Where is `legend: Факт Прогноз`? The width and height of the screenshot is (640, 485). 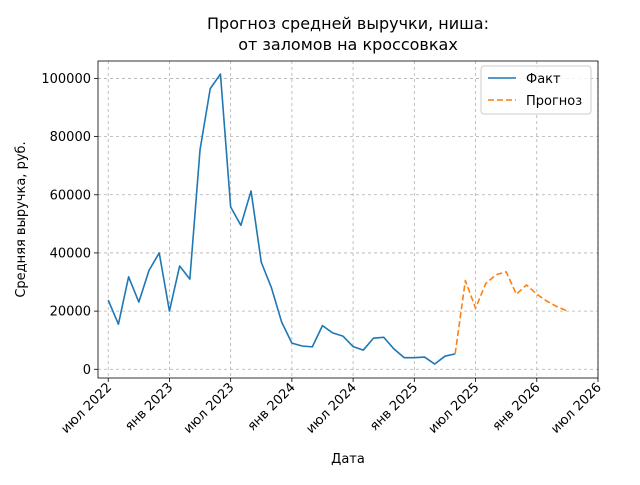
legend: Факт Прогноз is located at coordinates (536, 90).